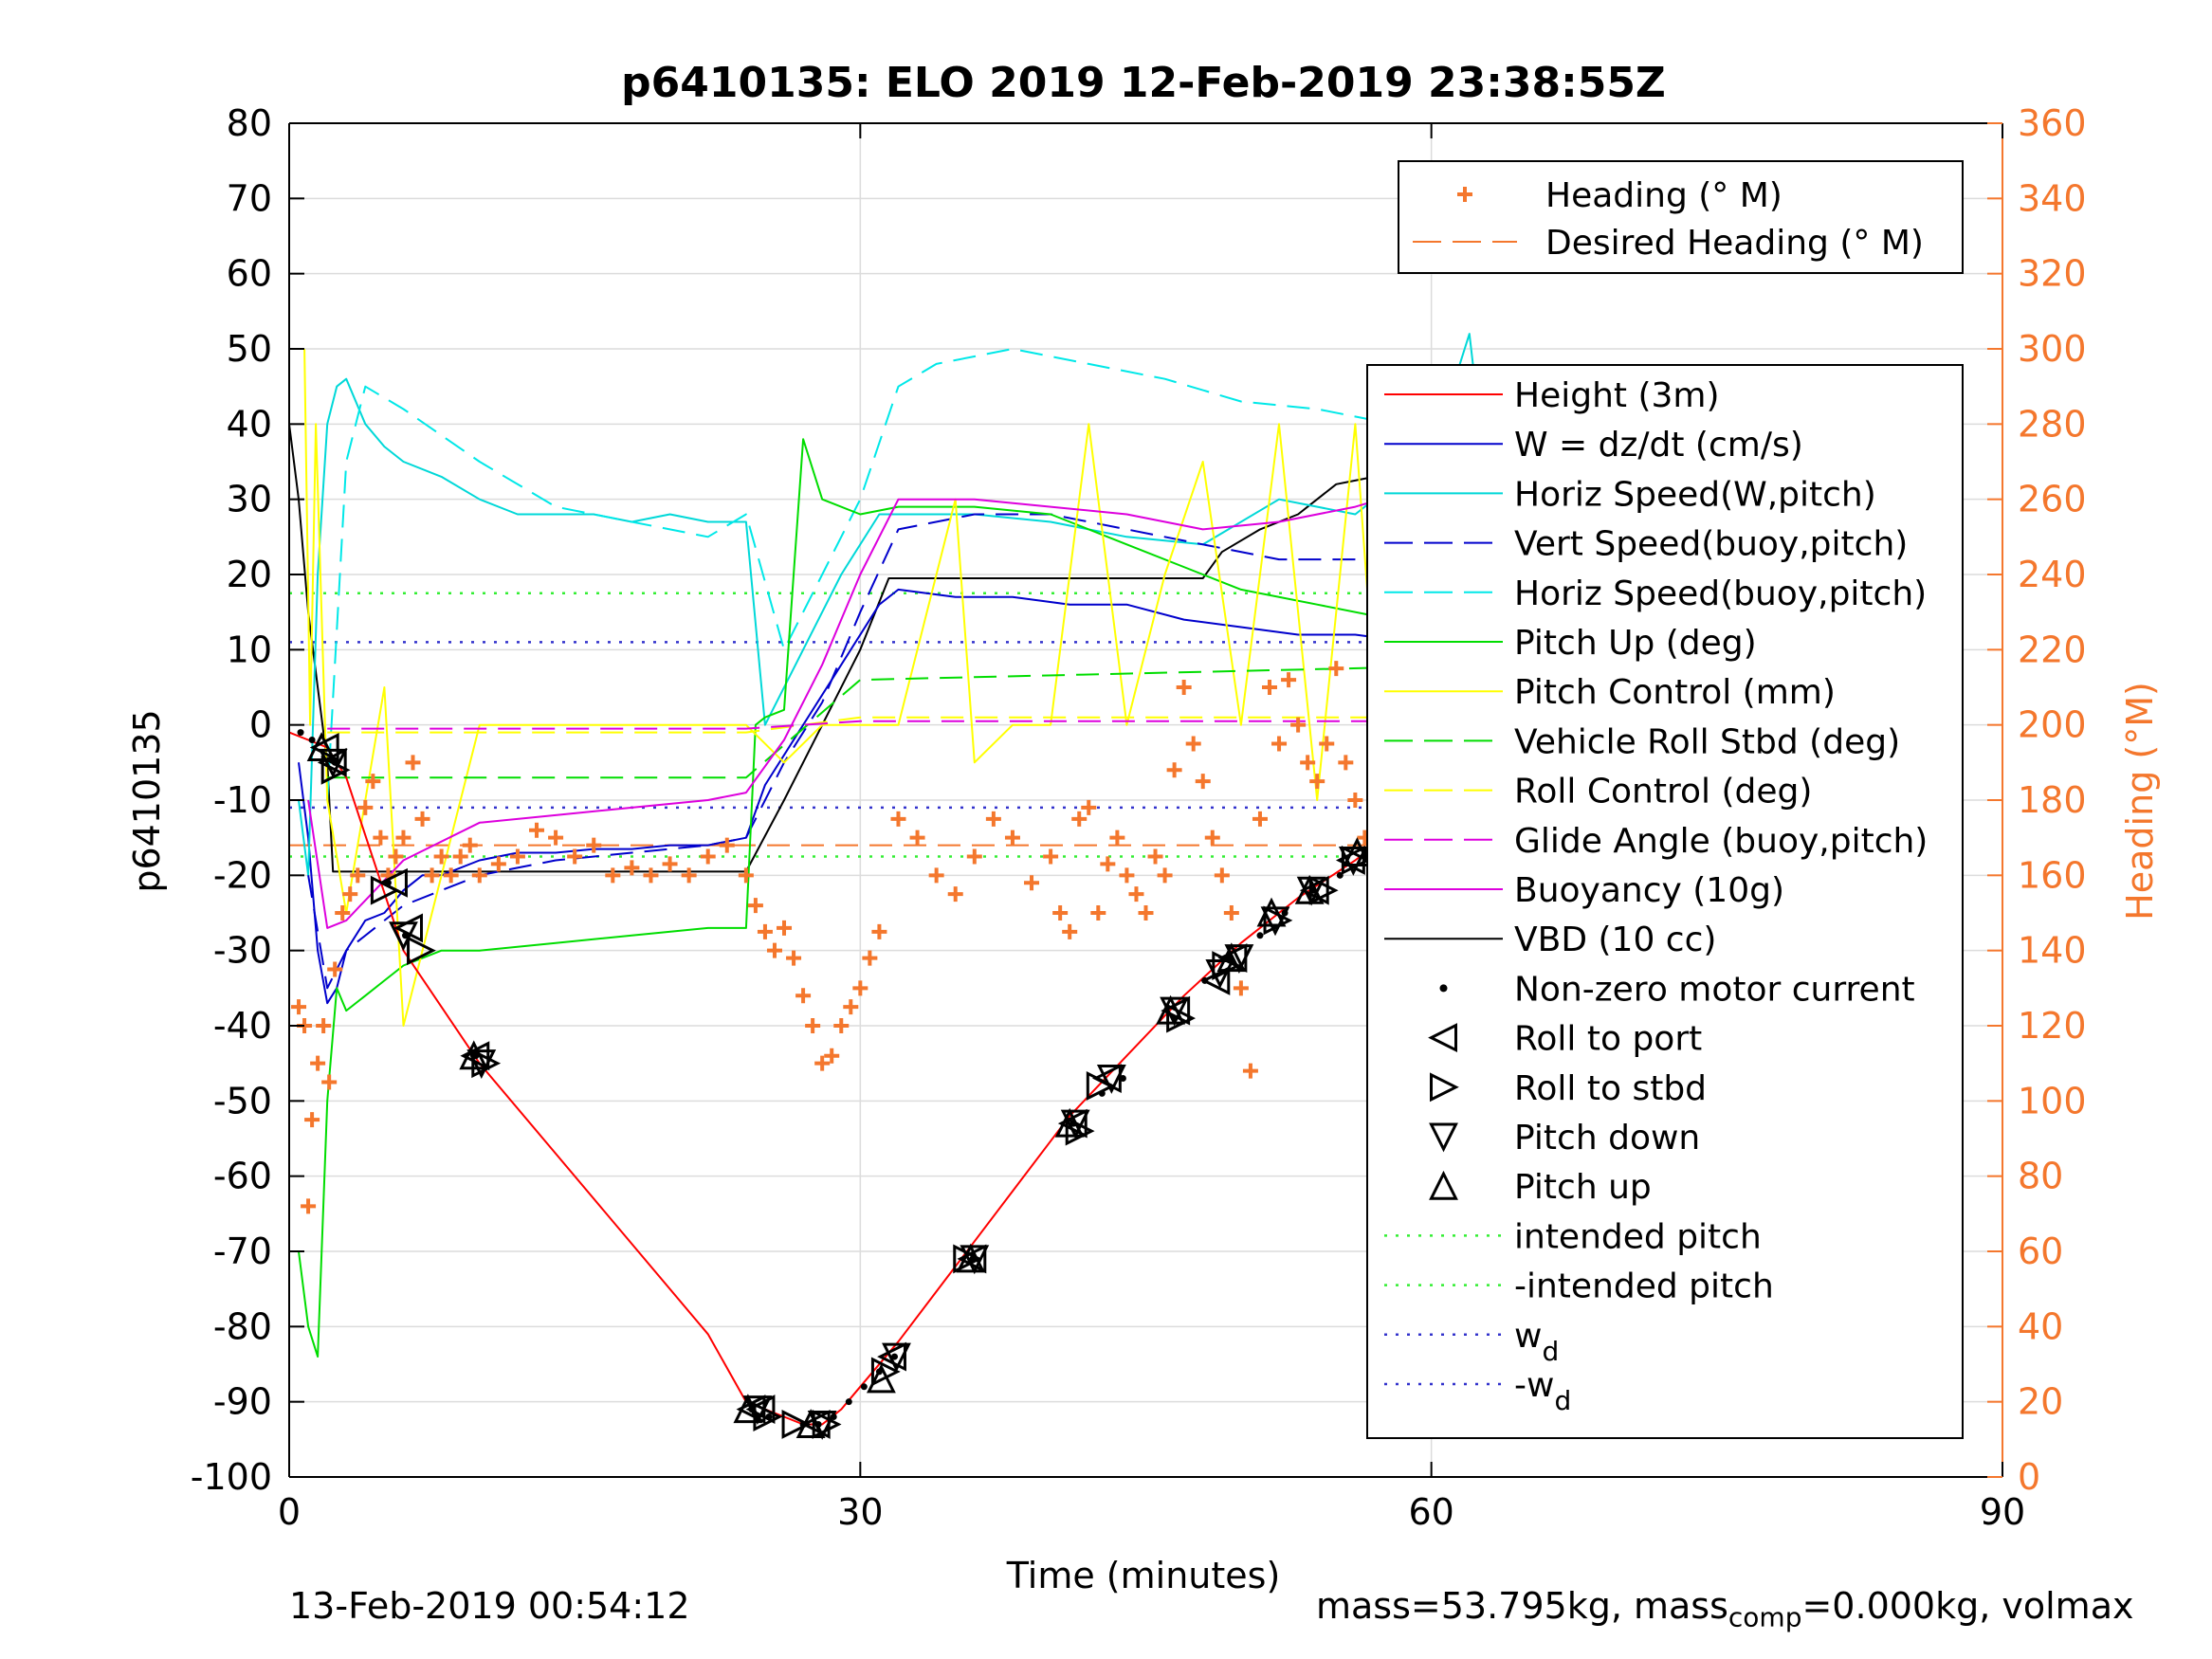  Describe the element at coordinates (1430, 1512) in the screenshot. I see `x-tick-label: 60` at that location.